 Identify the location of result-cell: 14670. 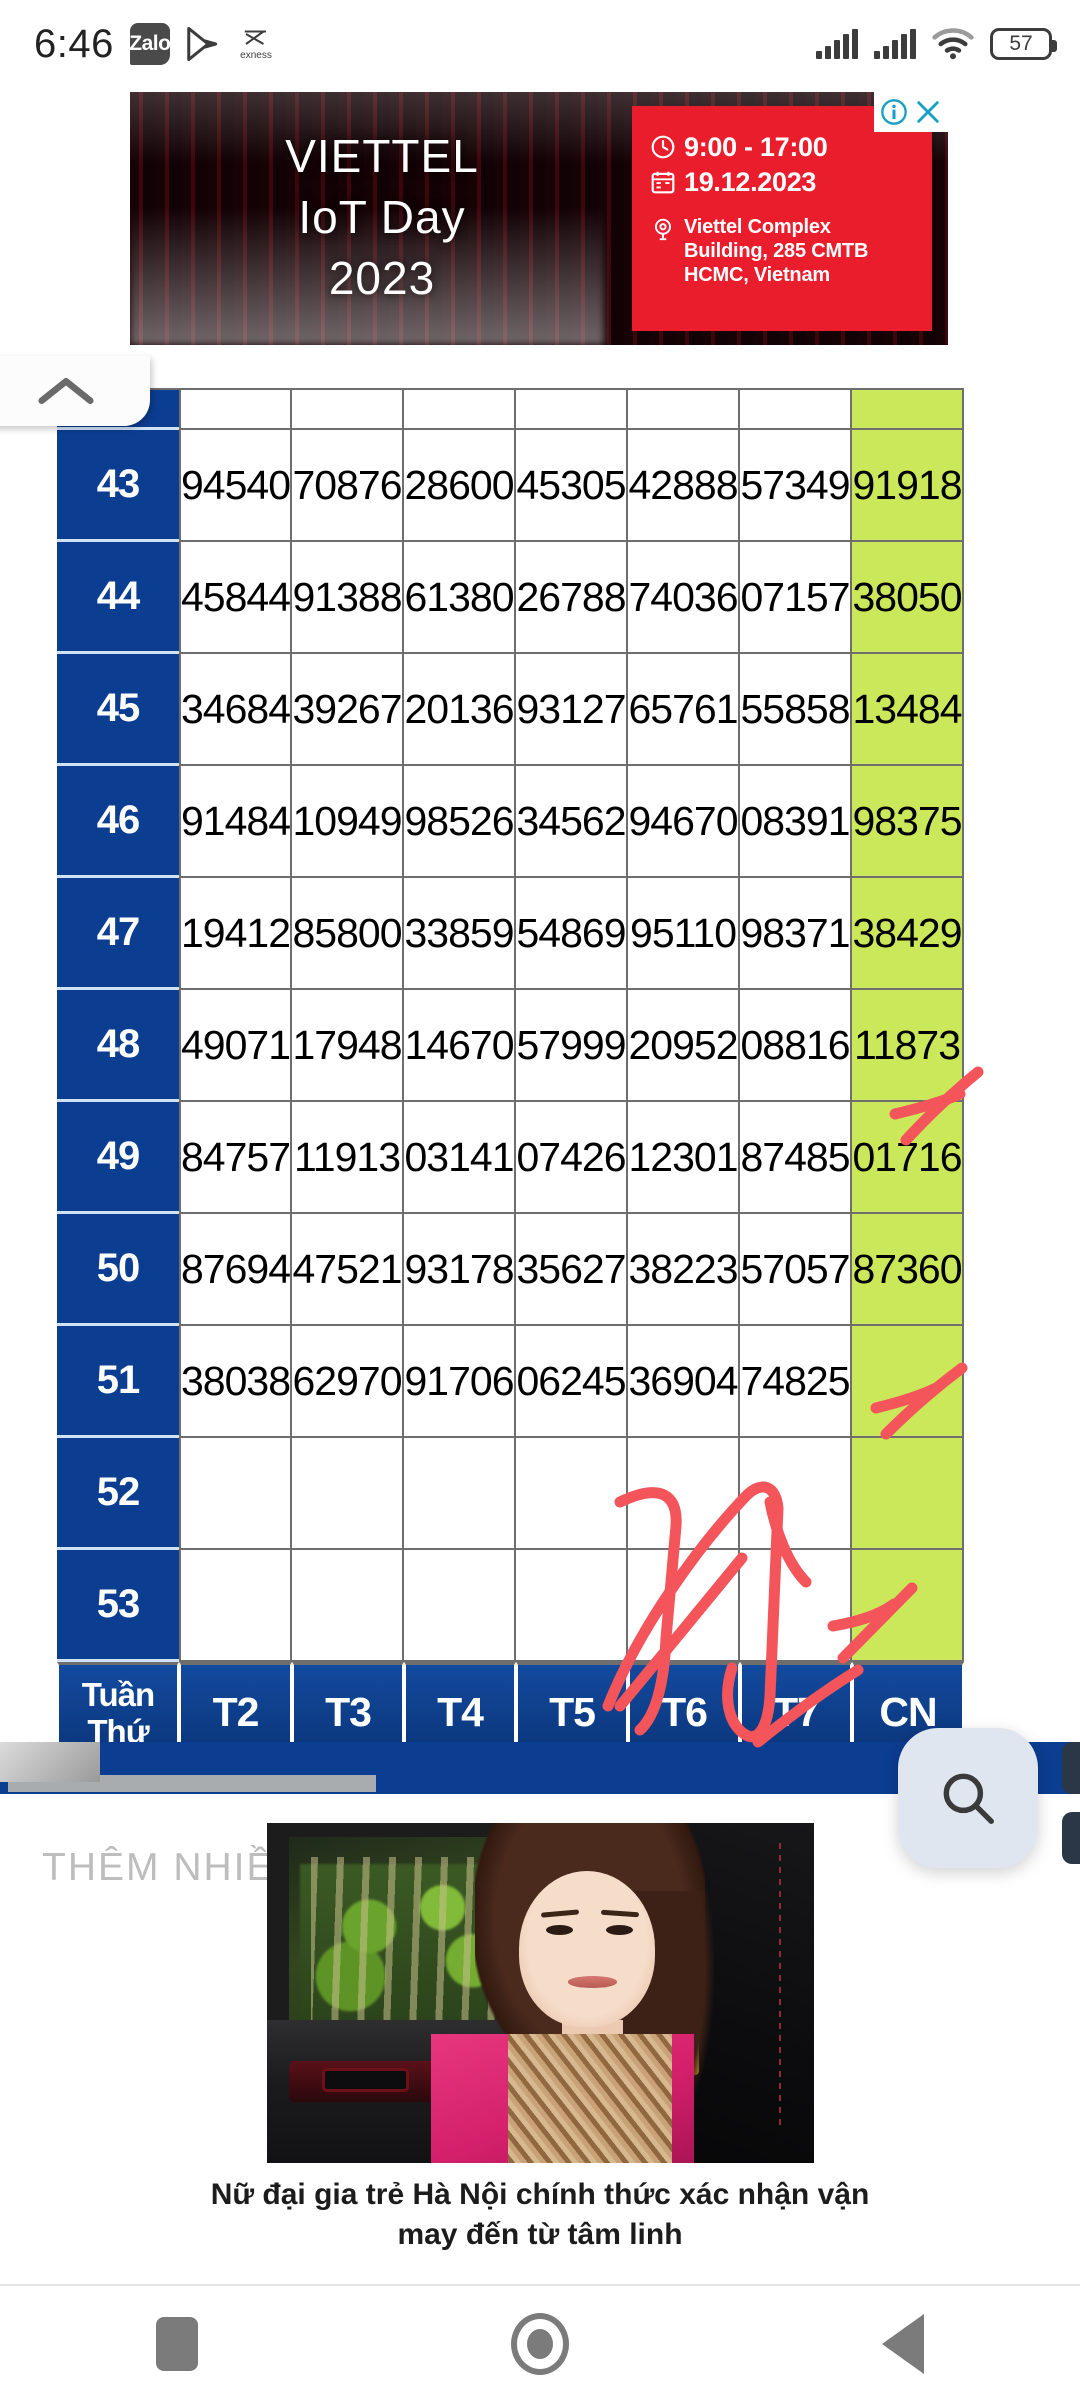
(460, 1046).